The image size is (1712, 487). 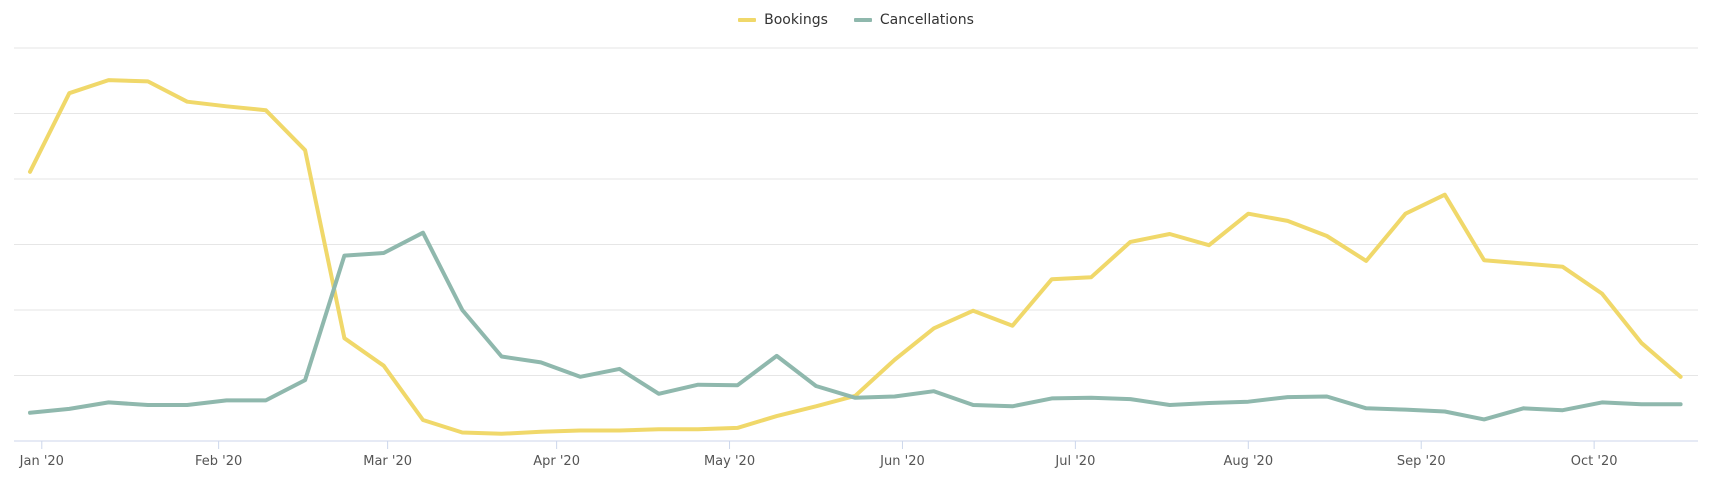 I want to click on legend-label-cancellations: Cancellations, so click(x=926, y=20).